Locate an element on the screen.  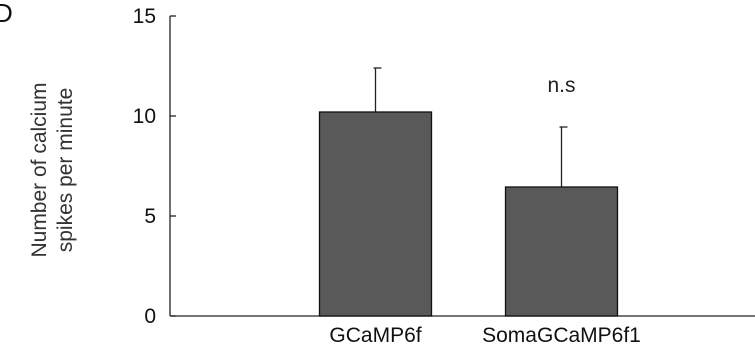
significance-label: n.s is located at coordinates (561, 85).